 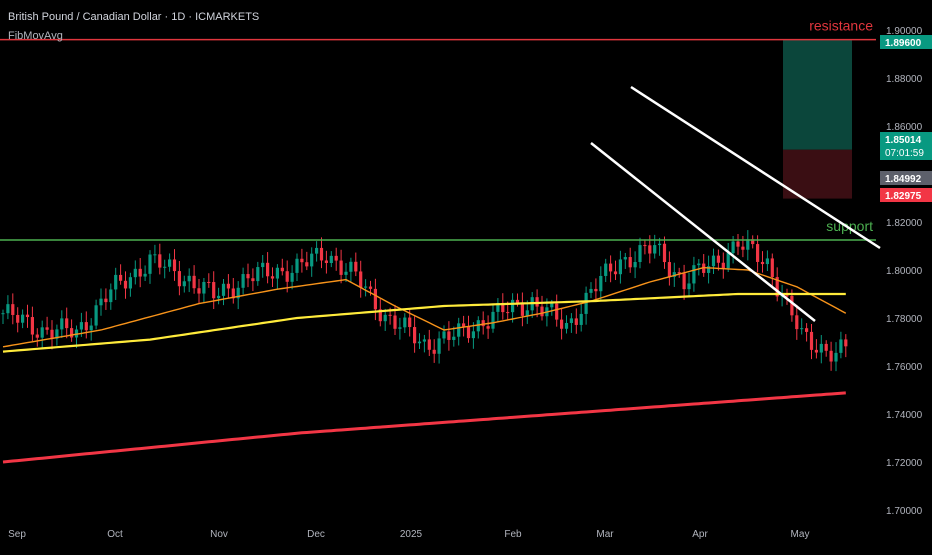 What do you see at coordinates (841, 26) in the screenshot?
I see `resistance-label: resistance` at bounding box center [841, 26].